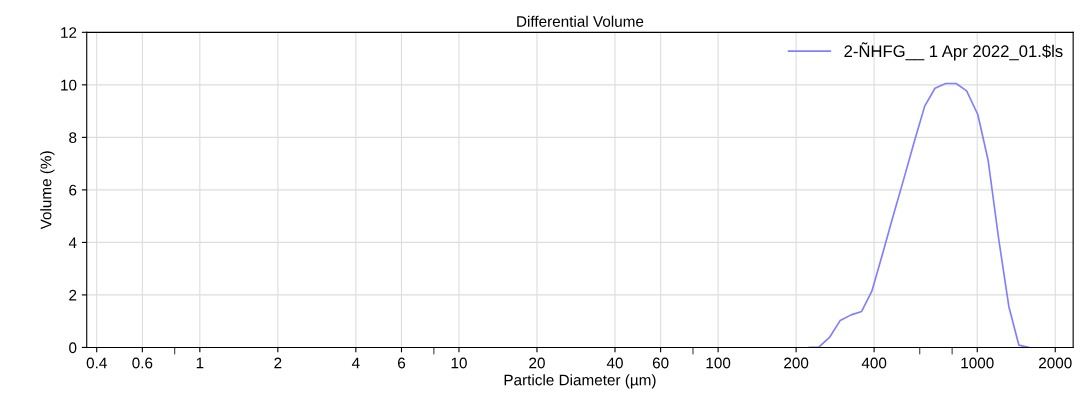 The height and width of the screenshot is (404, 1084). Describe the element at coordinates (874, 363) in the screenshot. I see `x-tick-label: 400` at that location.